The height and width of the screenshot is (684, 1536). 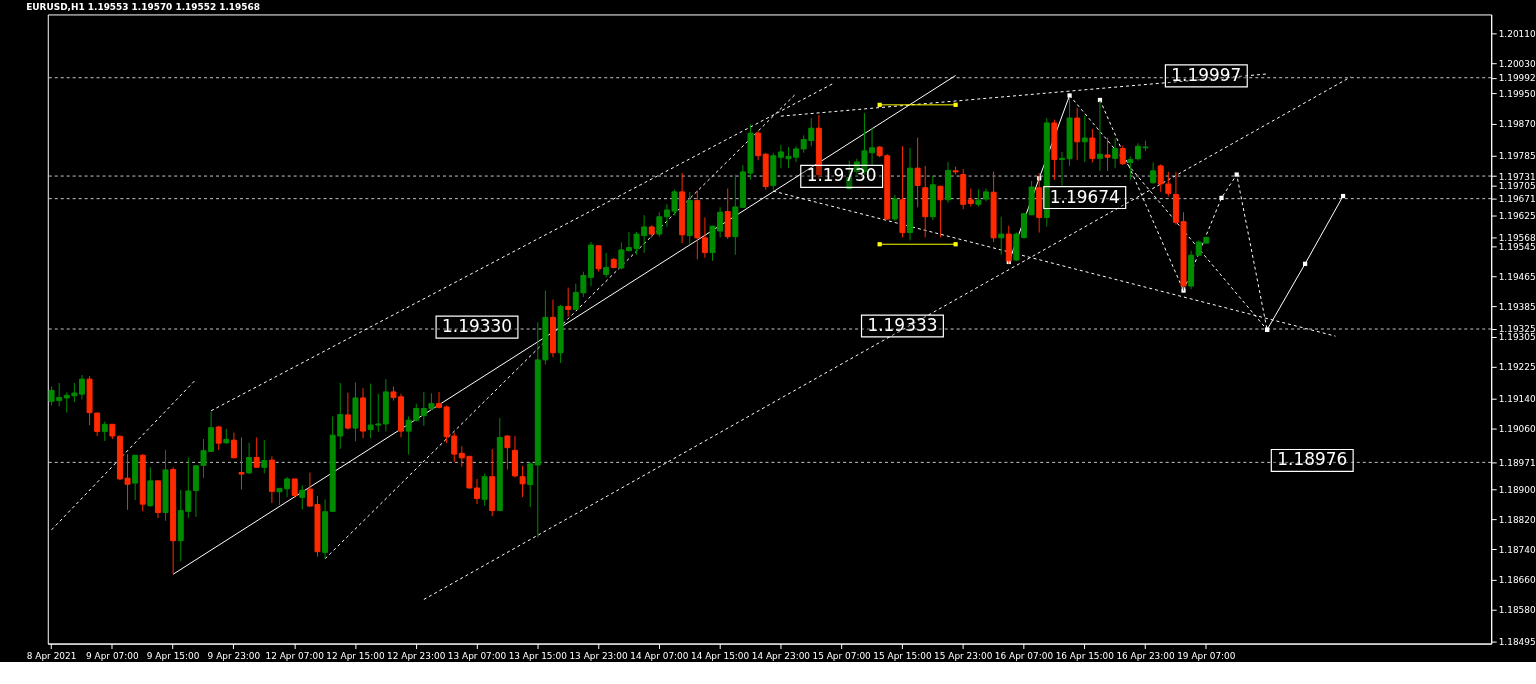 What do you see at coordinates (659, 656) in the screenshot?
I see `x-tick-label: 14 Apr 07:00` at bounding box center [659, 656].